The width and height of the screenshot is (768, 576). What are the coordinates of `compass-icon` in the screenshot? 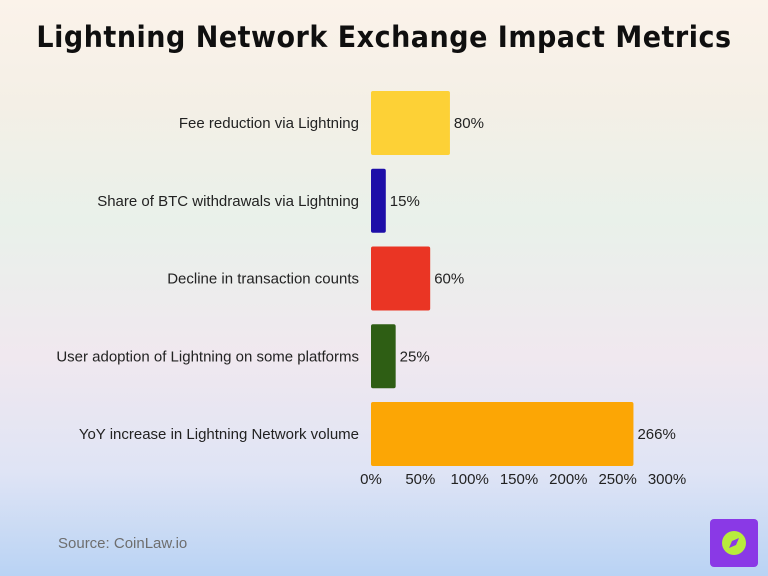 It's located at (734, 543).